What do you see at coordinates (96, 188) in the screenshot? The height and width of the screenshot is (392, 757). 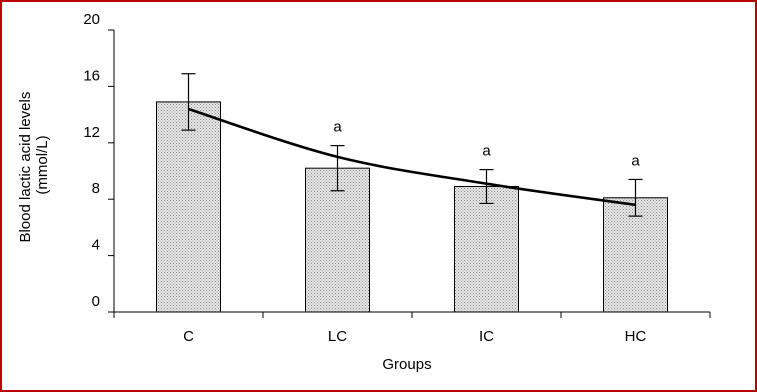 I see `y-tick-label: 8` at bounding box center [96, 188].